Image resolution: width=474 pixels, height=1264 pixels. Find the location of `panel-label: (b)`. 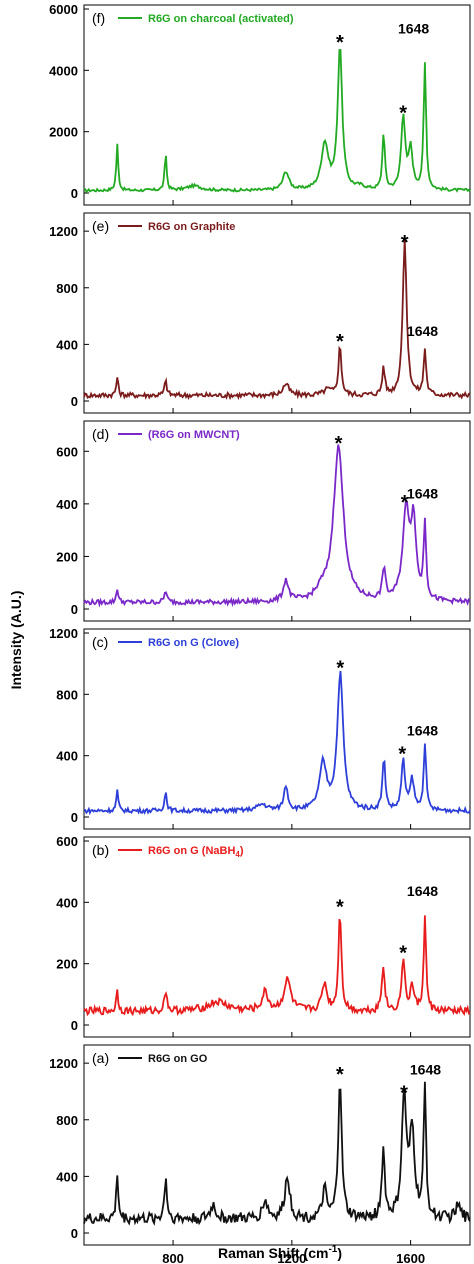

panel-label: (b) is located at coordinates (100, 850).